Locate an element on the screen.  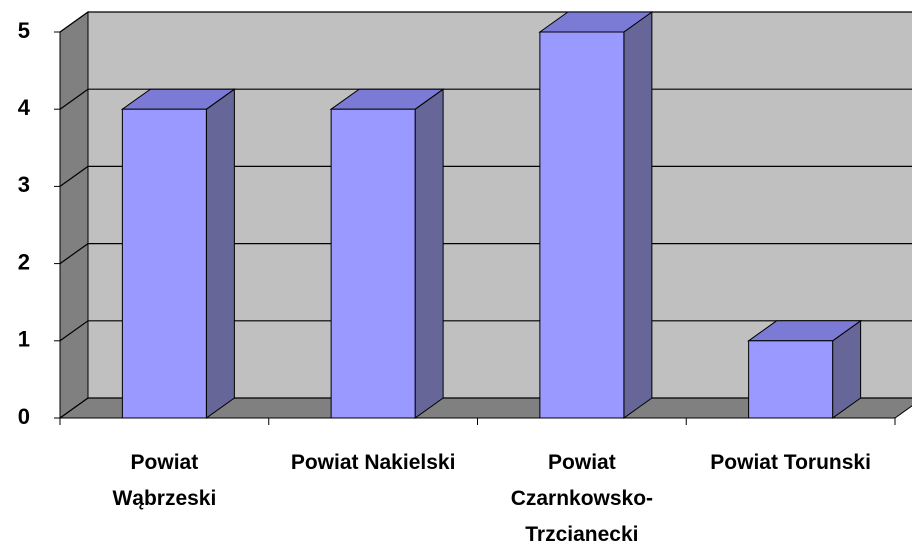
y-tick-label: 3 is located at coordinates (24, 184).